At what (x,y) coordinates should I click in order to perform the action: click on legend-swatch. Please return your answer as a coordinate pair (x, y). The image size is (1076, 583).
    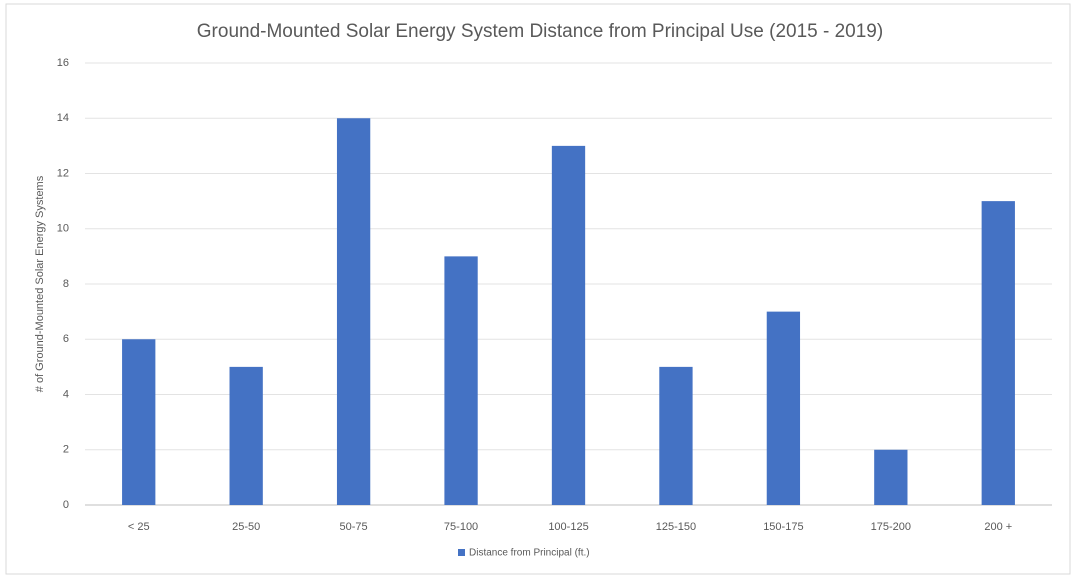
    Looking at the image, I should click on (461, 552).